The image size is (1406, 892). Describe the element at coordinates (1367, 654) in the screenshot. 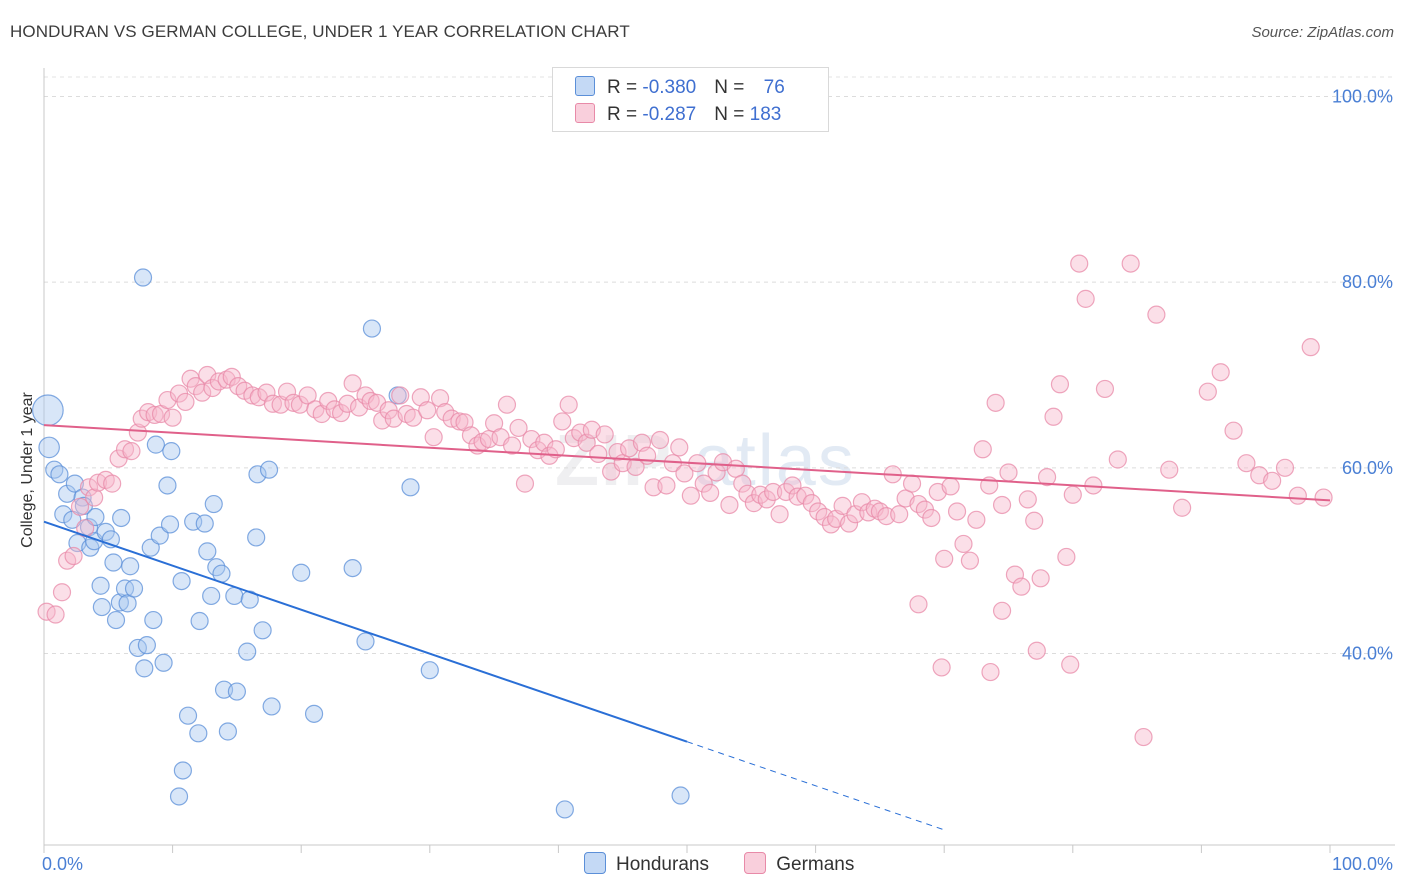

I see `y-tick-label: 40.0%` at that location.